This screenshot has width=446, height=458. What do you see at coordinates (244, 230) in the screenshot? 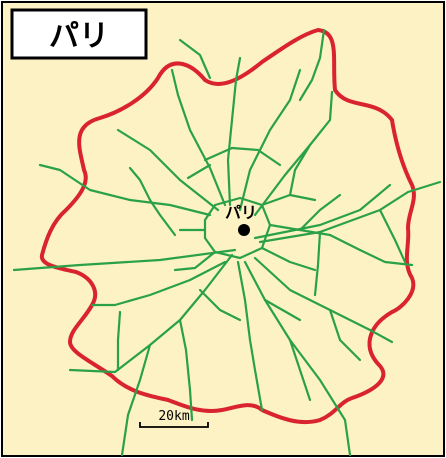
I see `city-dot-icon` at bounding box center [244, 230].